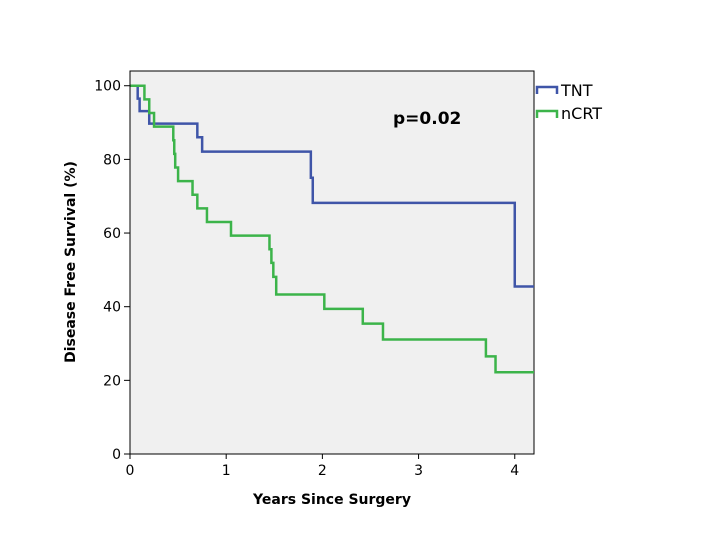 This screenshot has height=540, width=720. I want to click on legend-label-ncrt: nCRT, so click(581, 113).